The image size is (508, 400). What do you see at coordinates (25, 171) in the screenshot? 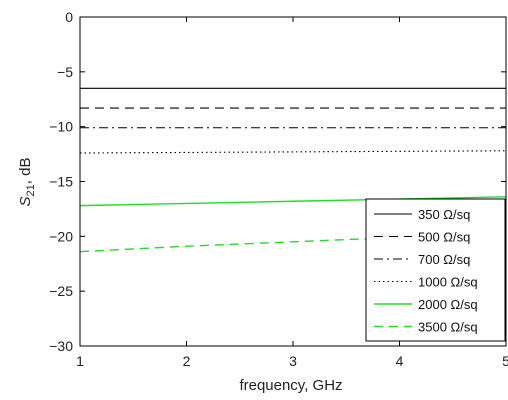
I see `y-axis-label-suffix: , dB` at bounding box center [25, 171].